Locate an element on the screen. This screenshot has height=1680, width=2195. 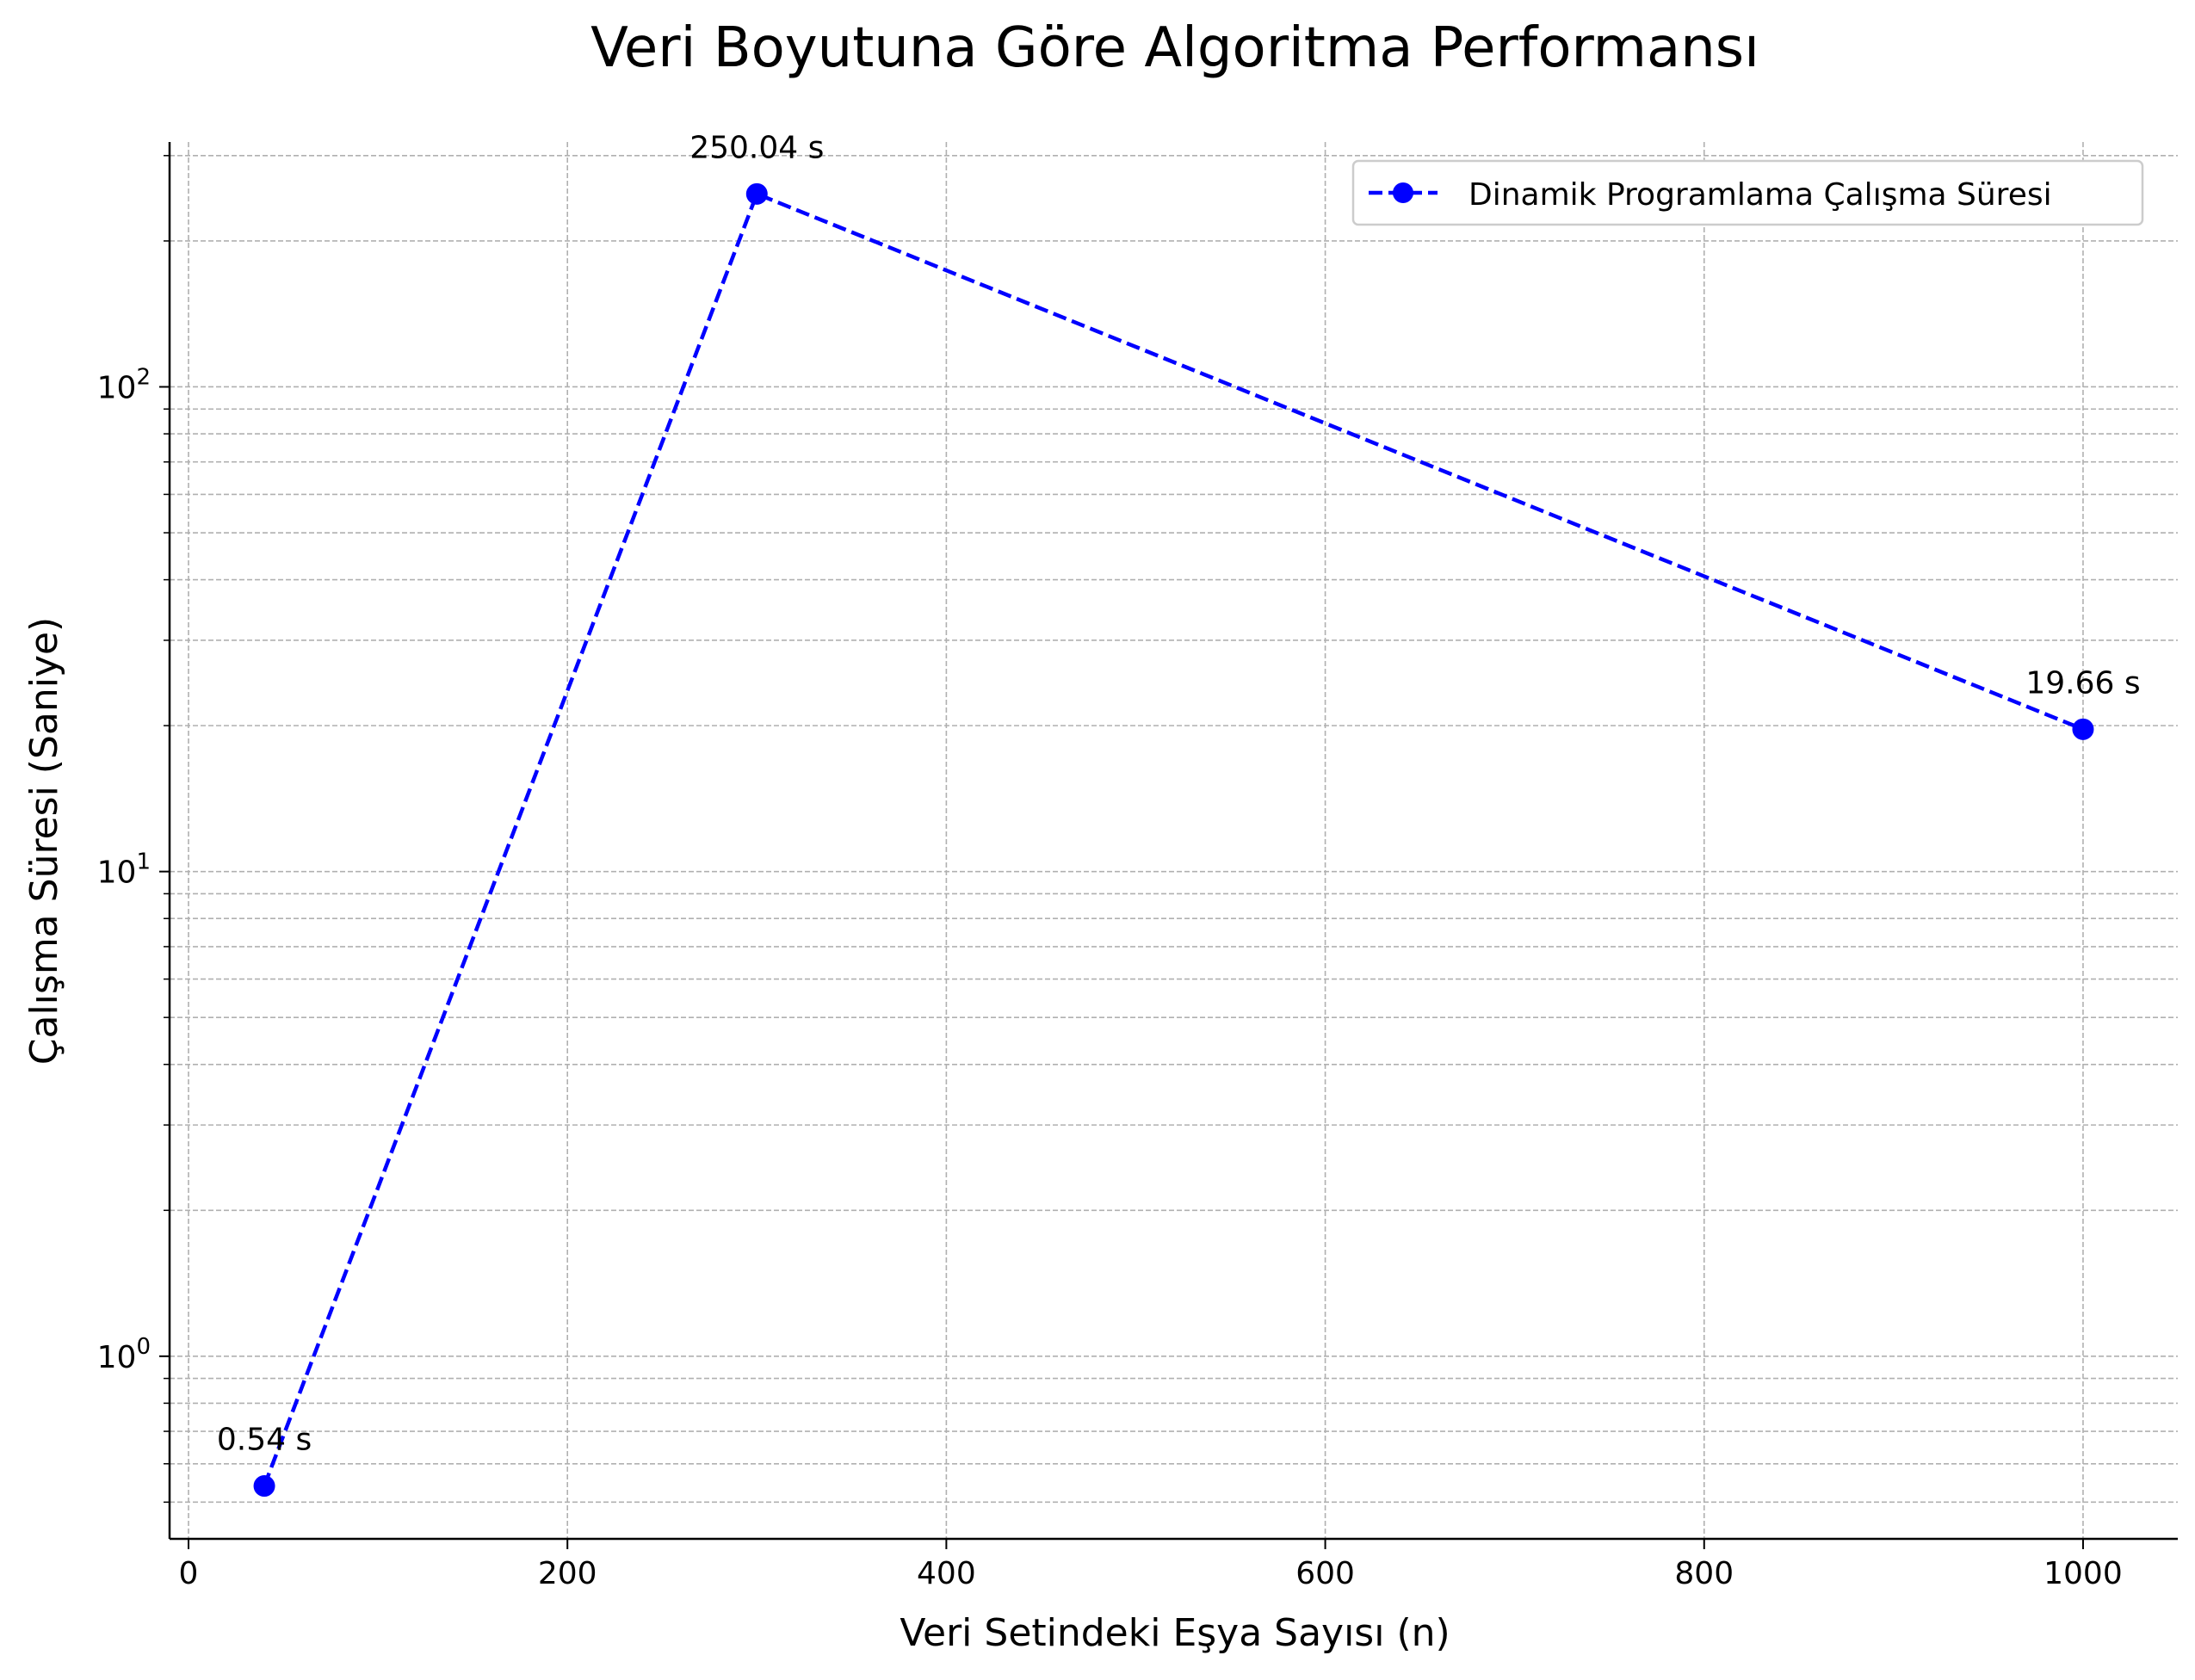
y-tick-label: 10² is located at coordinates (124, 384).